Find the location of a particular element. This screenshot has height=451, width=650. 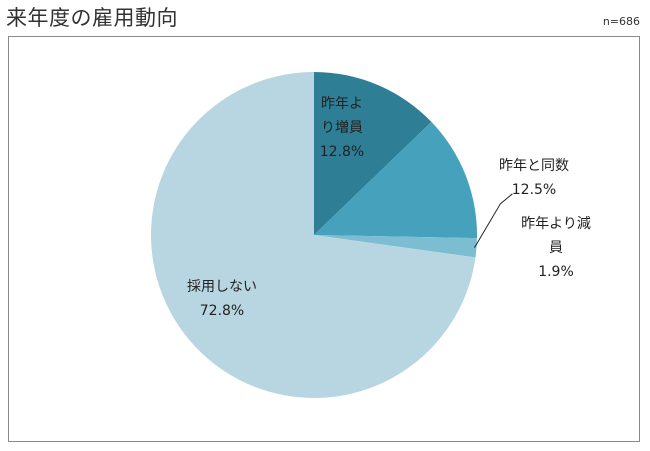

slice-value-label: 12.5% is located at coordinates (534, 190).